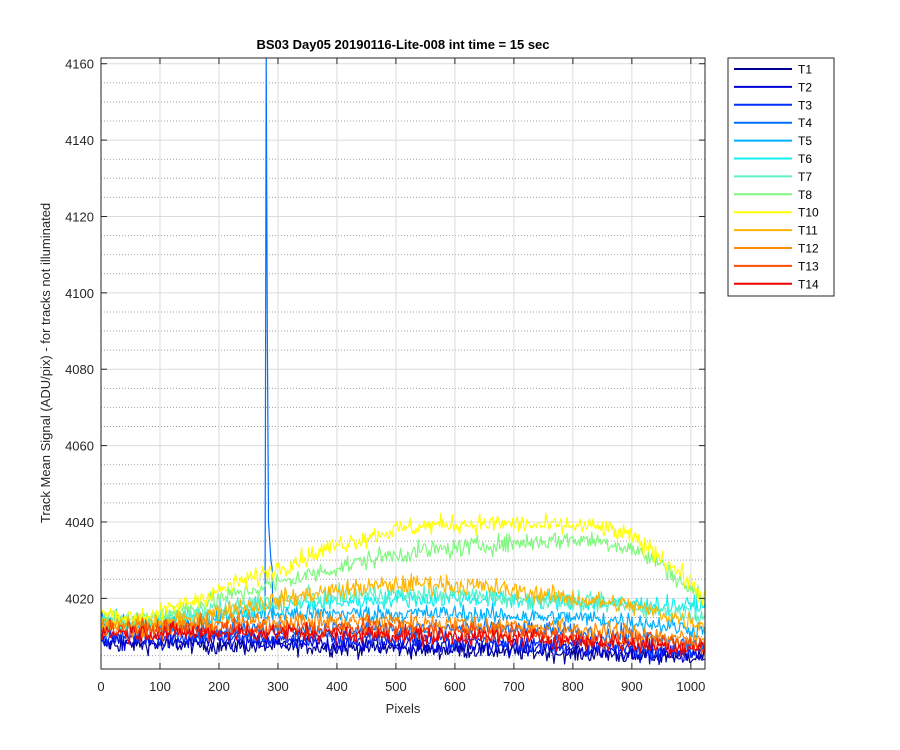 This screenshot has width=900, height=750. I want to click on series-line-t10, so click(403, 571).